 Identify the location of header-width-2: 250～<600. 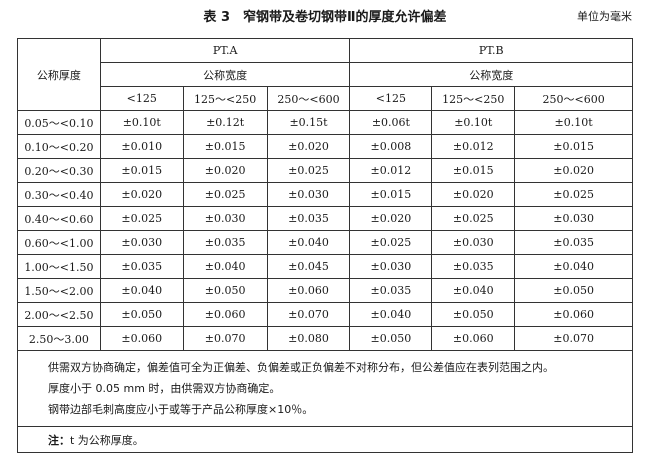
(308, 98).